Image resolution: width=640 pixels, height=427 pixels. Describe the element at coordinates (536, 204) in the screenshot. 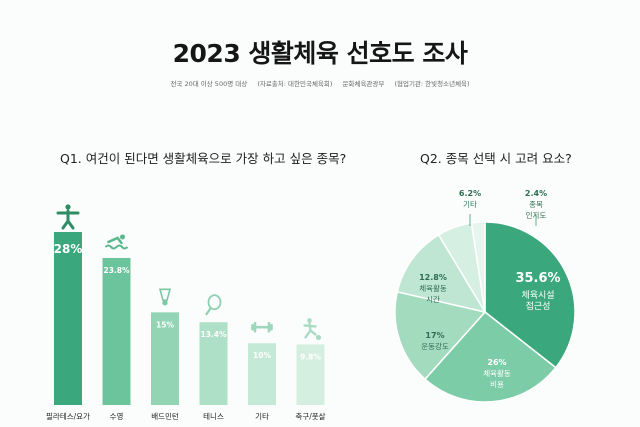

I see `pie-category-label: 종목` at that location.